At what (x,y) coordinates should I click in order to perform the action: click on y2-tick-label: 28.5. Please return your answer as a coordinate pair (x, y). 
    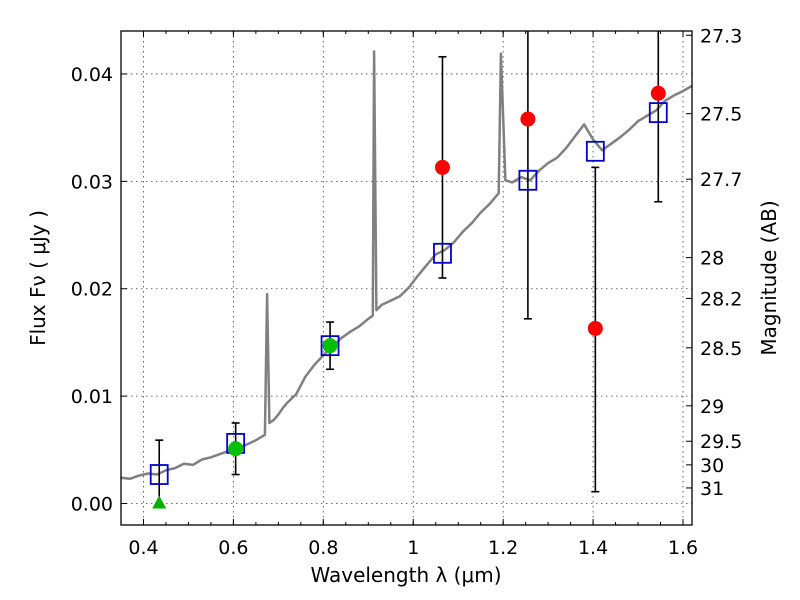
    Looking at the image, I should click on (721, 349).